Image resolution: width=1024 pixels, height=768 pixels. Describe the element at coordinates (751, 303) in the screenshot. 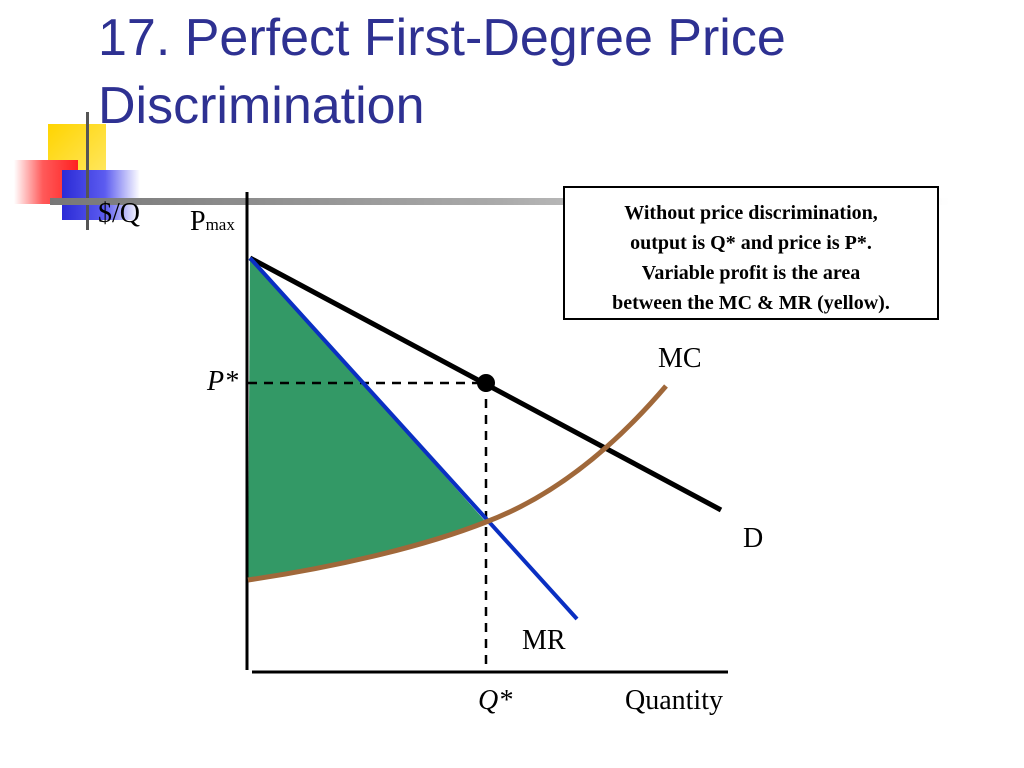

I see `note-line-4: between the MC & MR (yellow).` at that location.